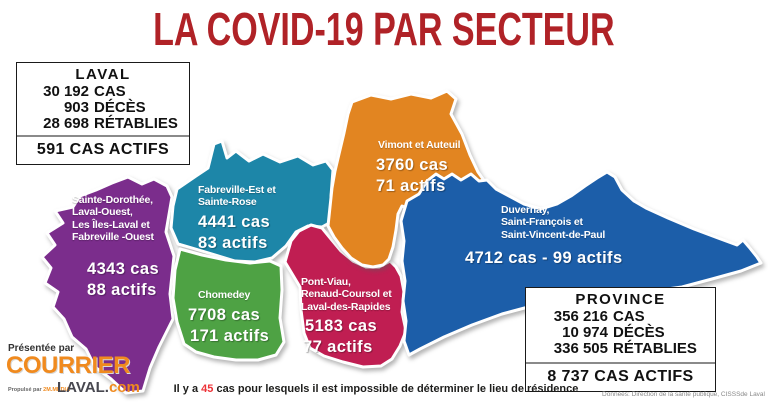  What do you see at coordinates (41, 348) in the screenshot?
I see `presented-by-label: Présentée par` at bounding box center [41, 348].